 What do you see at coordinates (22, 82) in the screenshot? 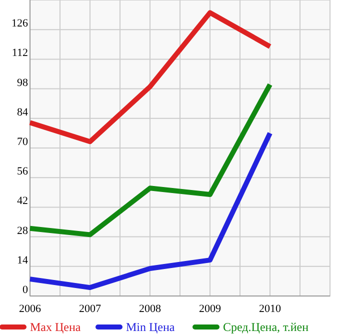
I see `y-tick-label: 98` at bounding box center [22, 82].